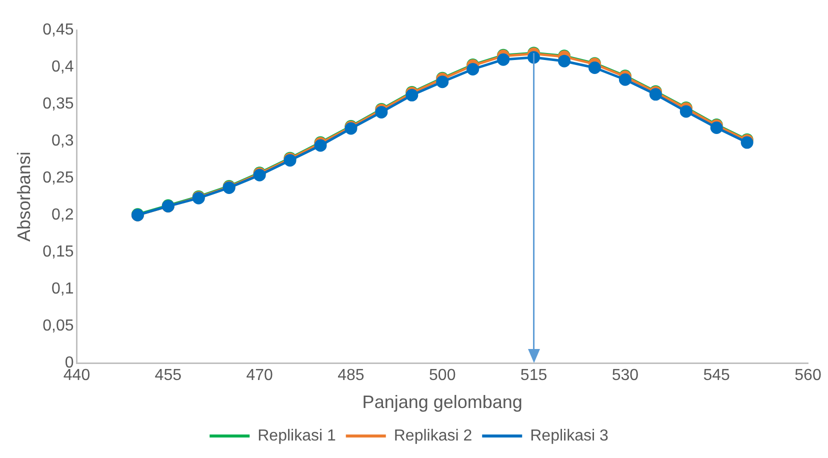 Image resolution: width=828 pixels, height=458 pixels. What do you see at coordinates (58, 252) in the screenshot?
I see `y-tick-label: 0,15` at bounding box center [58, 252].